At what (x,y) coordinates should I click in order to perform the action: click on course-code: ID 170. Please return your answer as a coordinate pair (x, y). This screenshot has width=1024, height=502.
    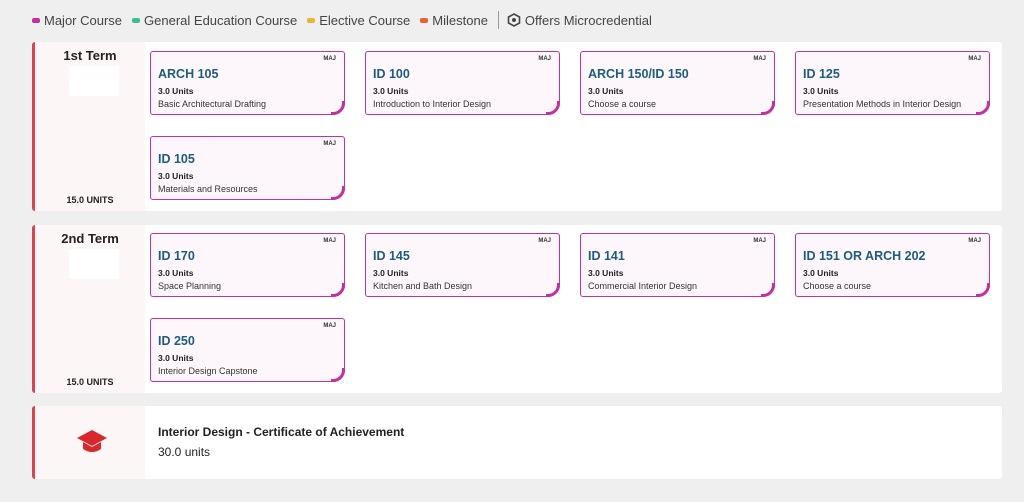
    Looking at the image, I should click on (176, 256).